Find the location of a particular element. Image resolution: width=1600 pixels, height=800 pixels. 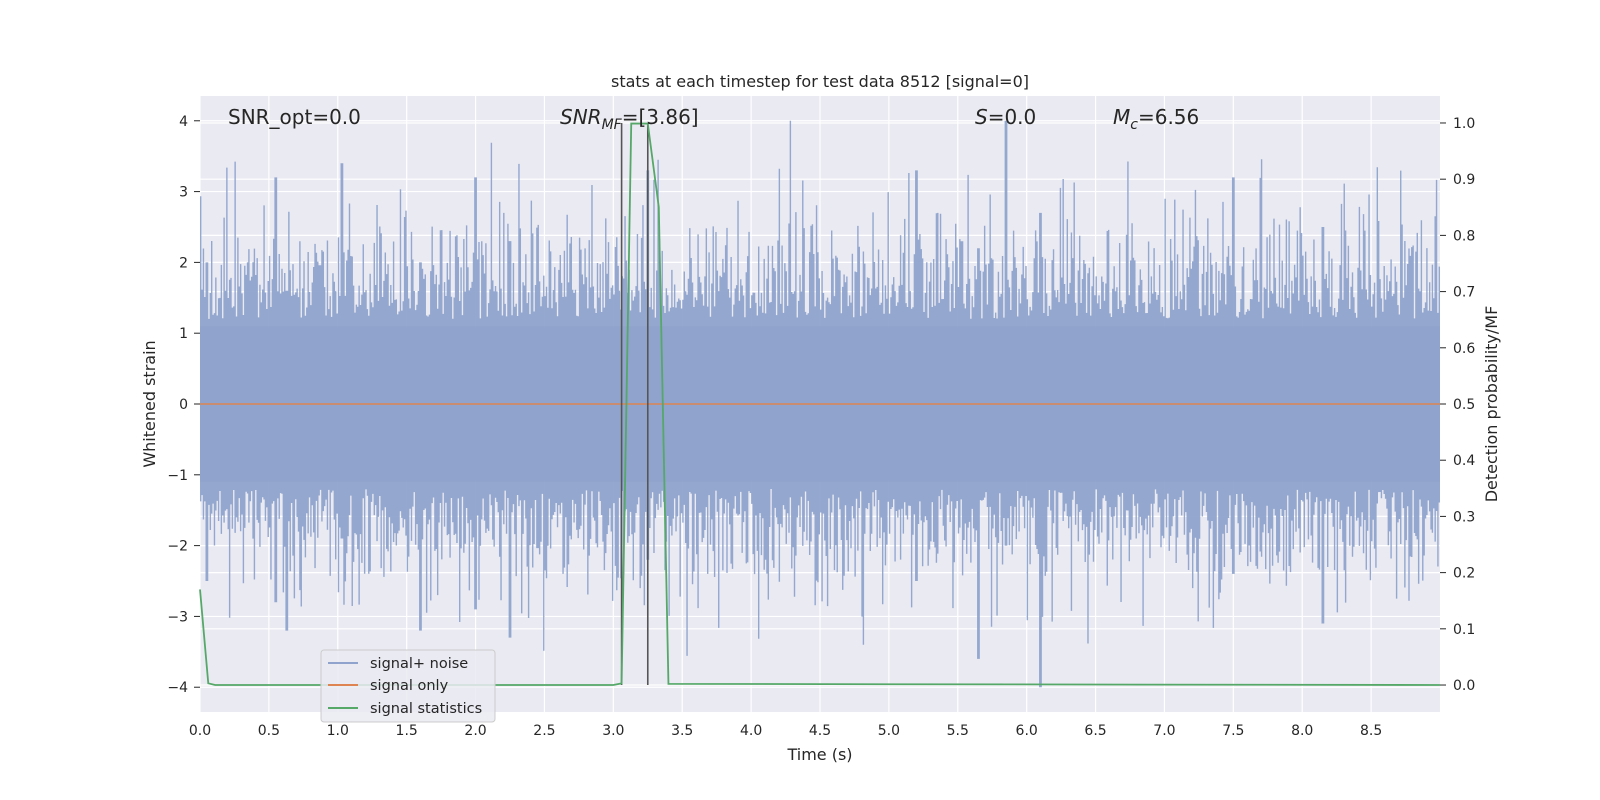

annotation-s: S=0.0 is located at coordinates (1005, 117).